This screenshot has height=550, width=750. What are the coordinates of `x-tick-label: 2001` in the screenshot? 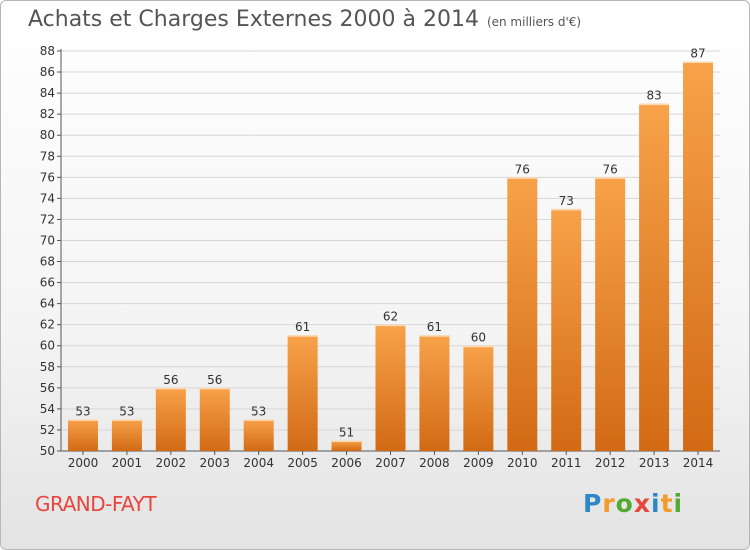 It's located at (127, 463).